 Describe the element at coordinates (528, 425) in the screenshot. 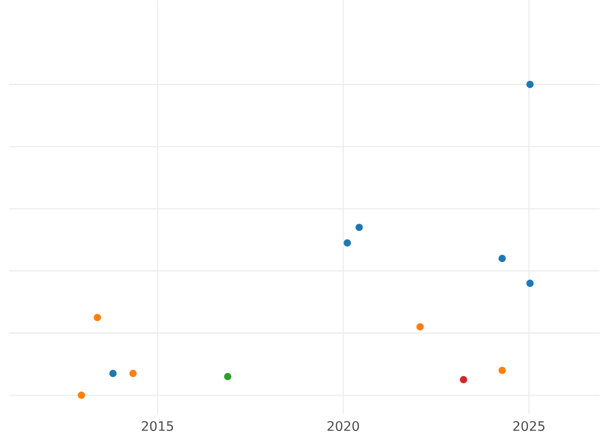

I see `x-tick-label: 2025` at that location.